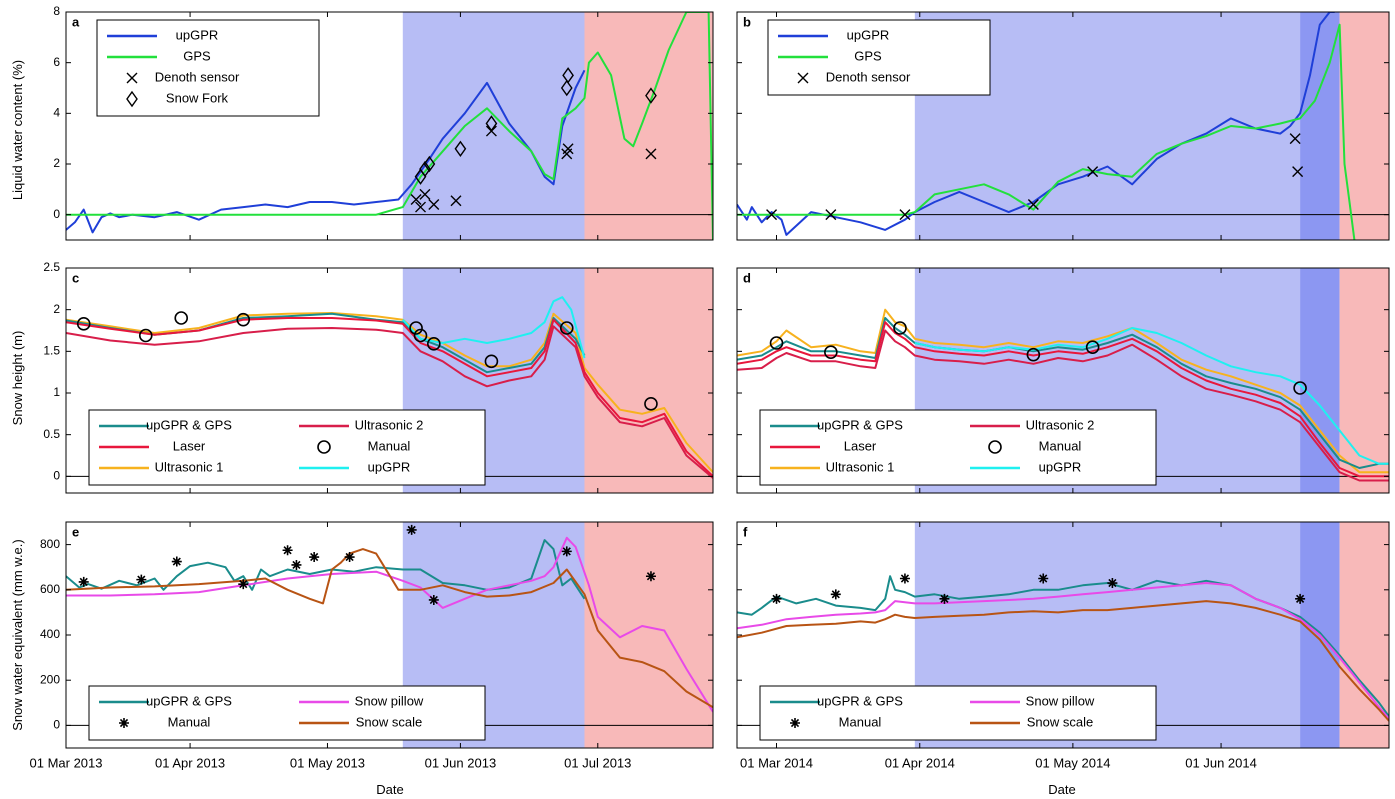  What do you see at coordinates (860, 700) in the screenshot?
I see `legend-label-f-0: upGPR & GPS` at bounding box center [860, 700].